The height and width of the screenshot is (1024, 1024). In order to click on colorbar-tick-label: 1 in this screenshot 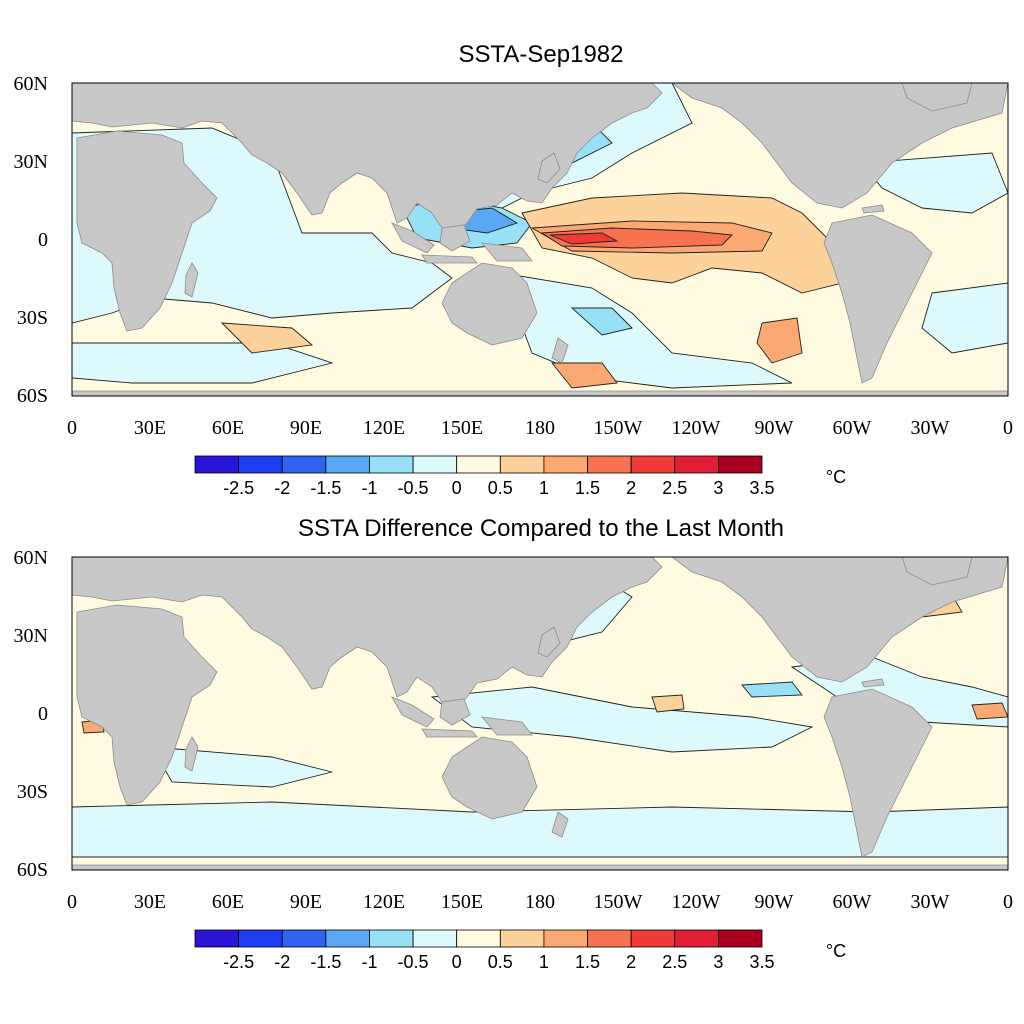, I will do `click(544, 962)`.